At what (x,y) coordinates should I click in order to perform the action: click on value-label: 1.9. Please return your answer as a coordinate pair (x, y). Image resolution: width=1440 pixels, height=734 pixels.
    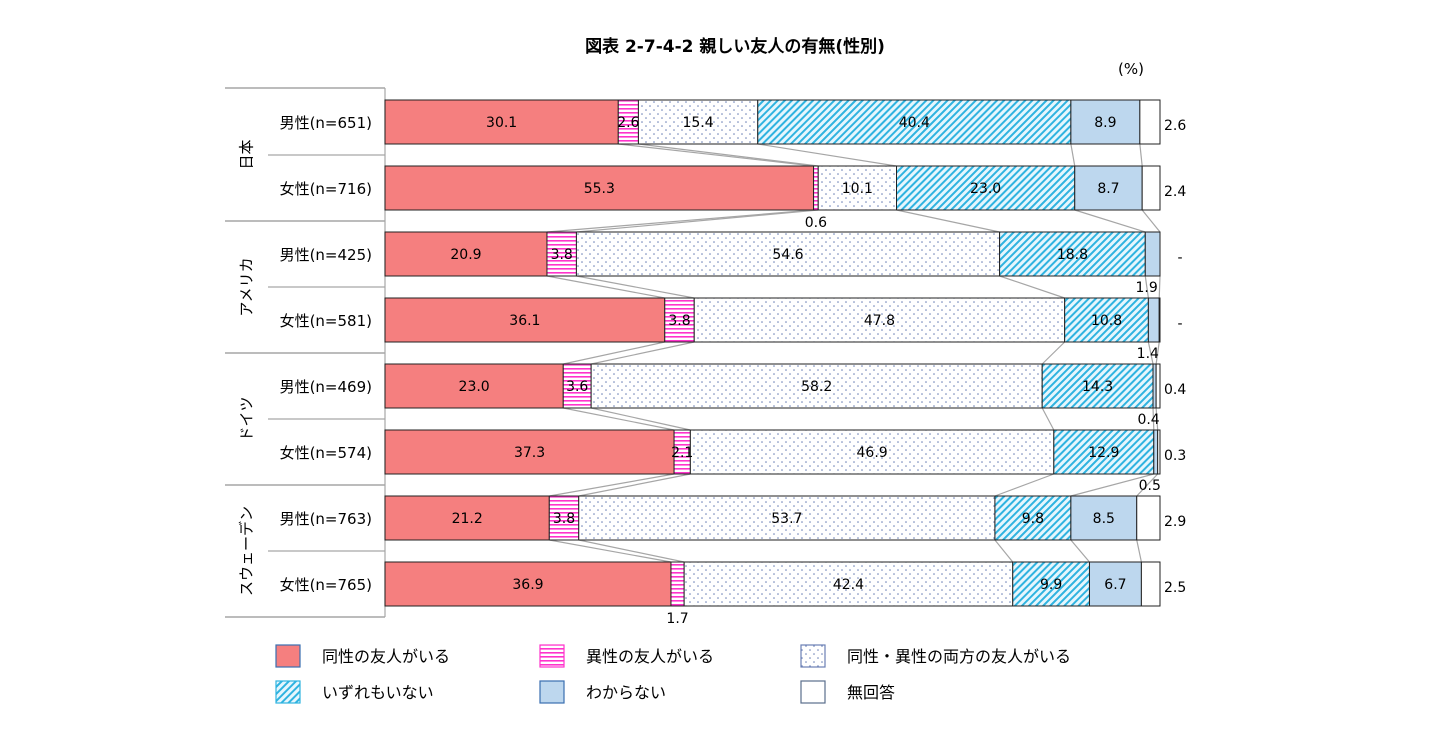
    Looking at the image, I should click on (1147, 288).